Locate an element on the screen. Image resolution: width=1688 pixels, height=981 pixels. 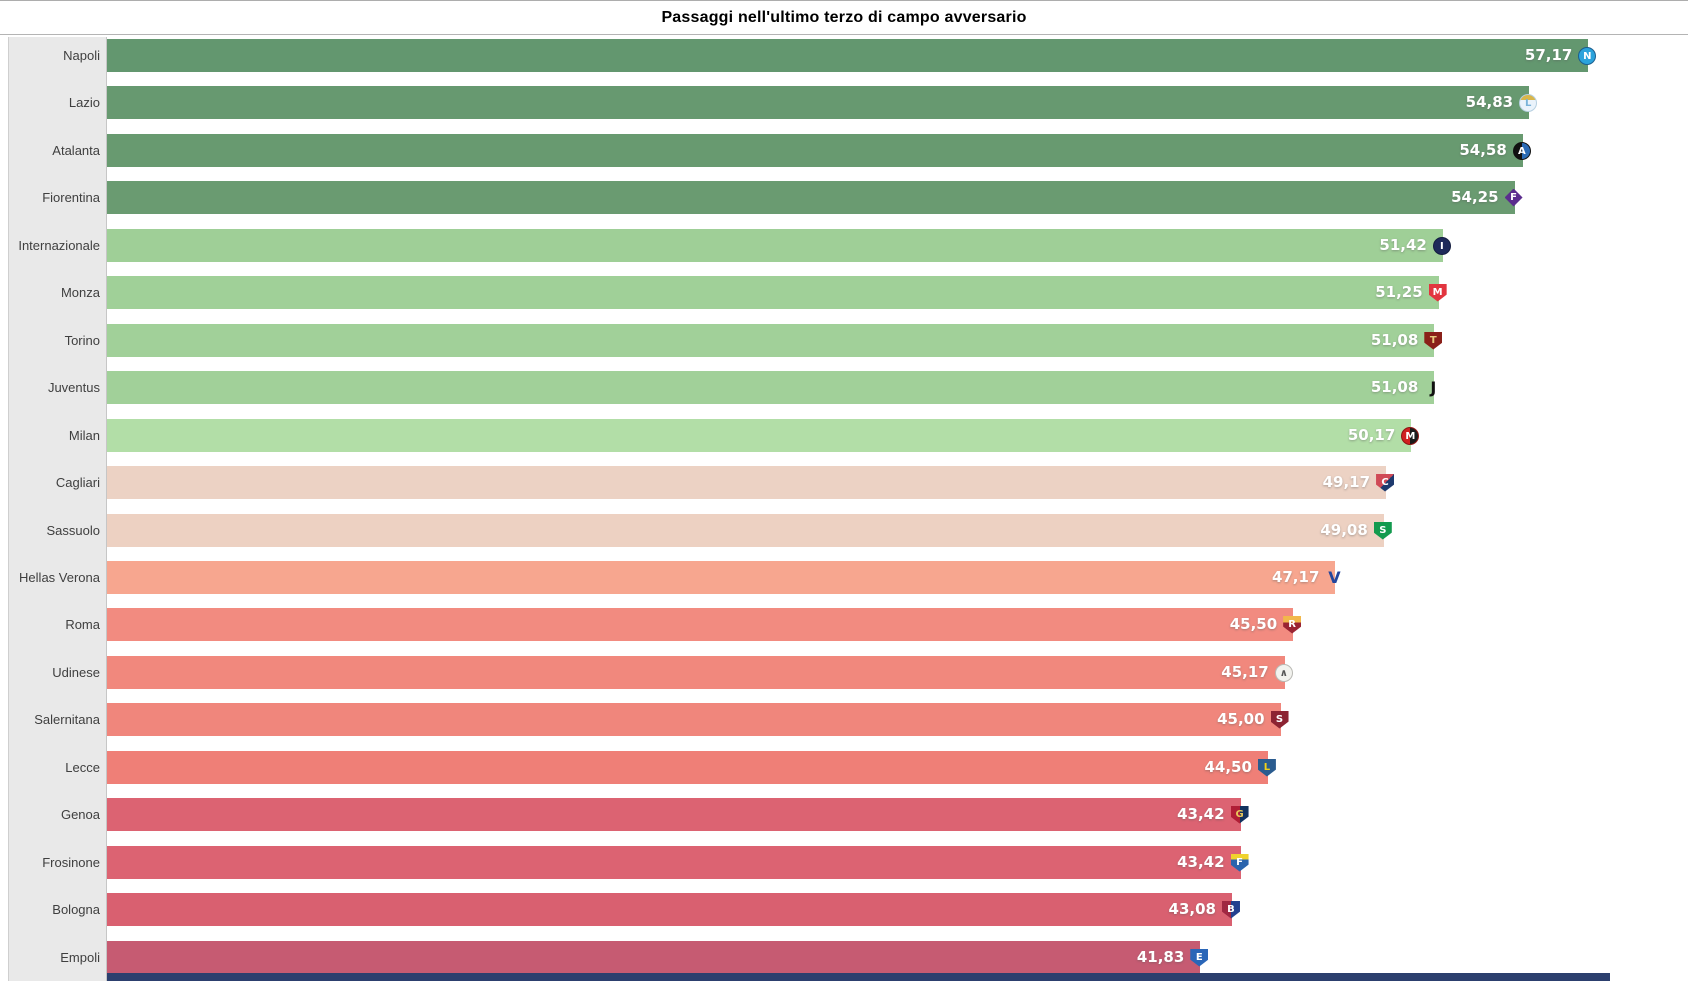
bar-row: Torino 51,08 T is located at coordinates (848, 340).